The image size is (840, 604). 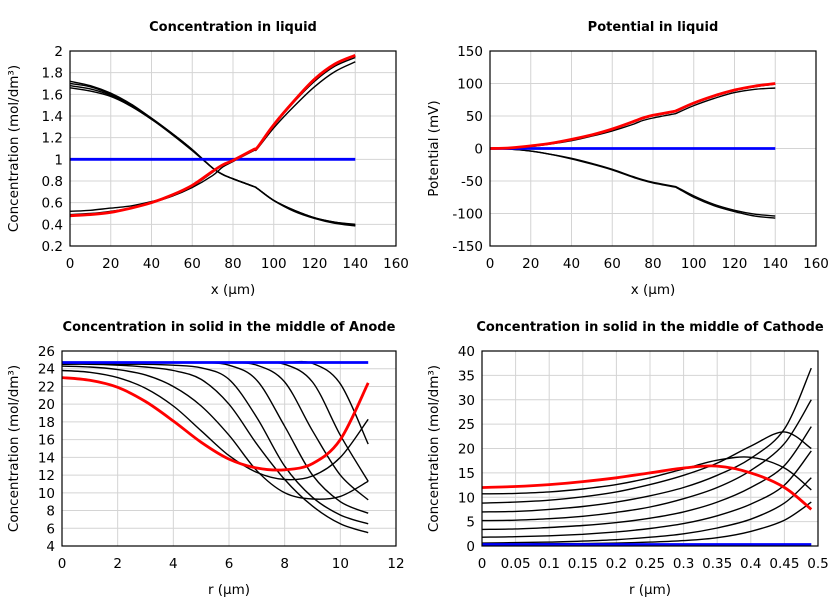 What do you see at coordinates (395, 564) in the screenshot?
I see `x-tick-label: 12` at bounding box center [395, 564].